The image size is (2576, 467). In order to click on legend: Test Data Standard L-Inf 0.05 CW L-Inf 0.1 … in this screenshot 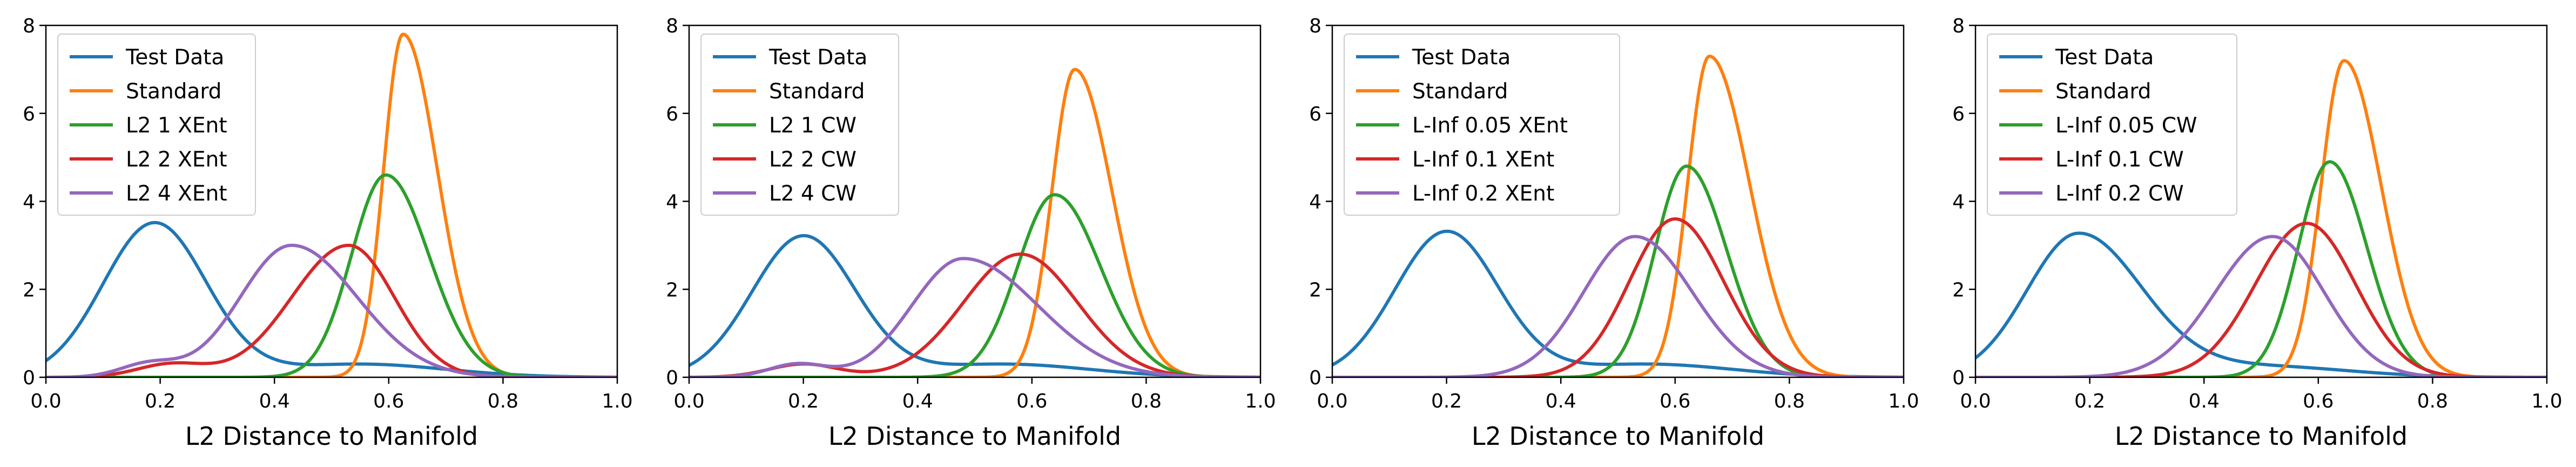, I will do `click(2112, 125)`.